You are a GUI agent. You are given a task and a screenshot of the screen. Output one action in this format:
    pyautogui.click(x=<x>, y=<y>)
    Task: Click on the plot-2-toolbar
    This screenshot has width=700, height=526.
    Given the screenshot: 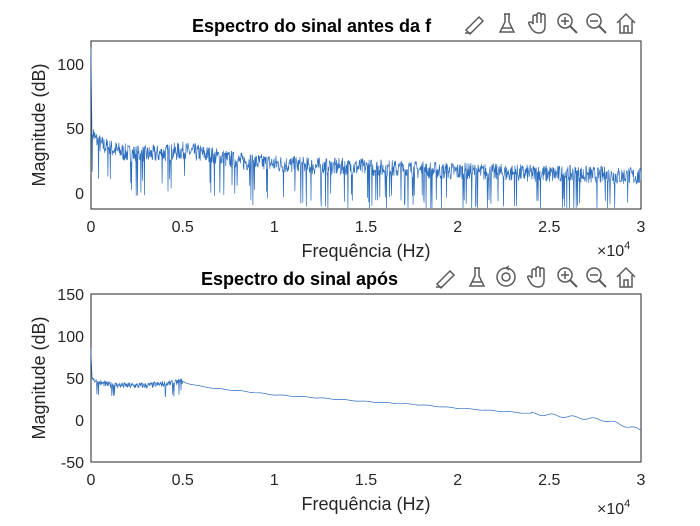 What is the action you would take?
    pyautogui.click(x=536, y=278)
    